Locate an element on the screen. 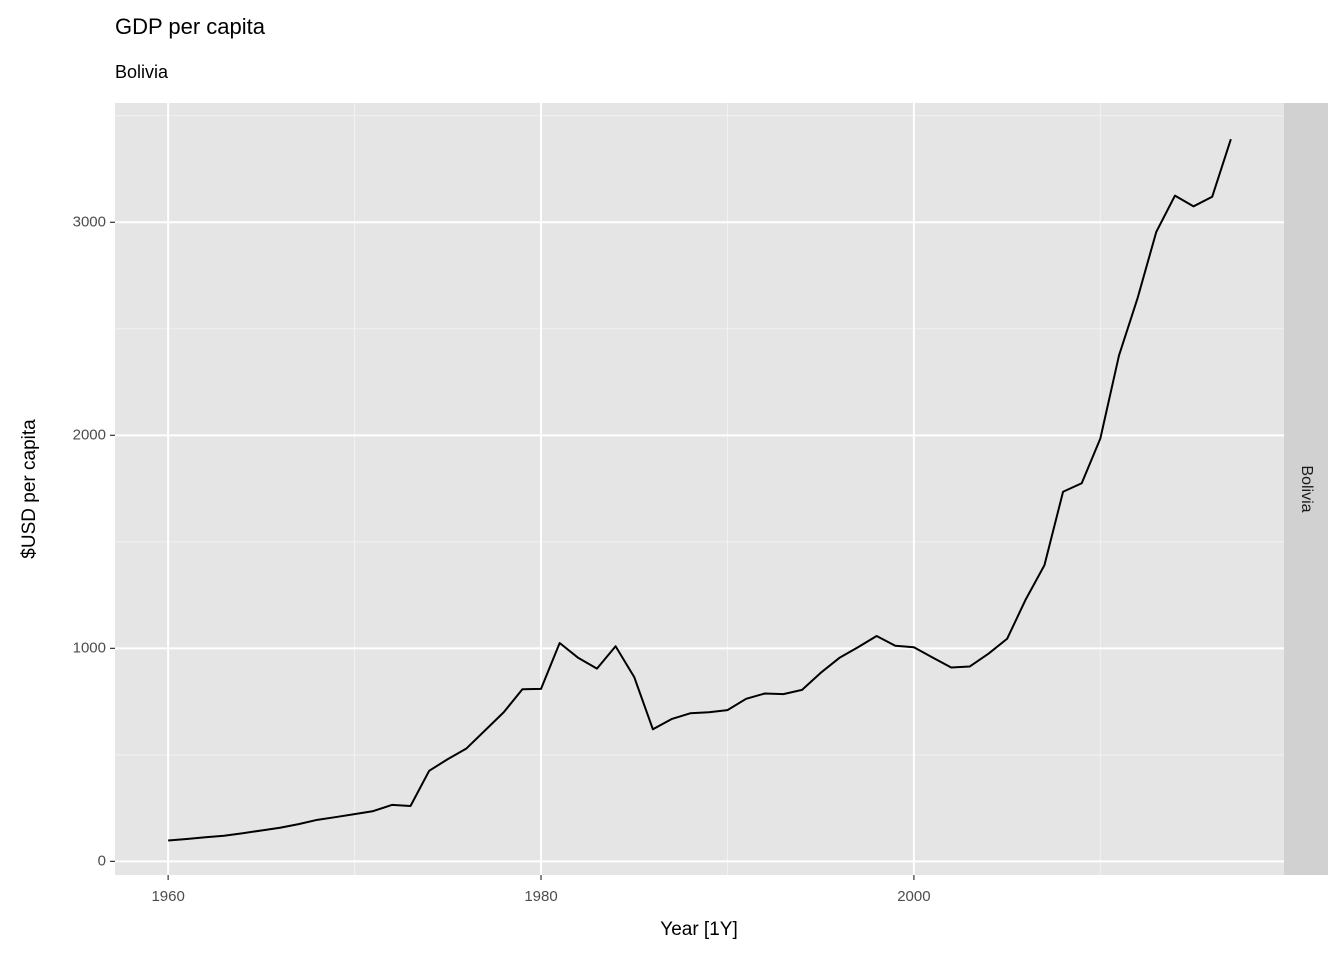 The height and width of the screenshot is (960, 1344). chart-subtitle: Bolivia is located at coordinates (142, 72).